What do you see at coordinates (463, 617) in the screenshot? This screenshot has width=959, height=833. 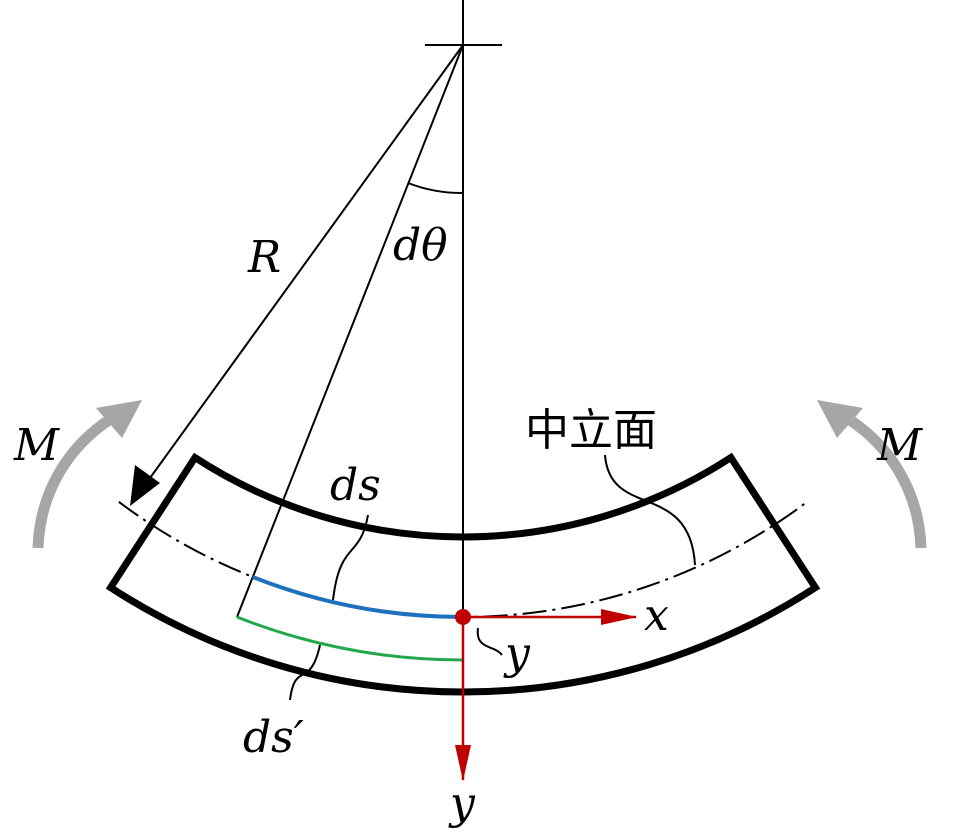 I see `origin` at bounding box center [463, 617].